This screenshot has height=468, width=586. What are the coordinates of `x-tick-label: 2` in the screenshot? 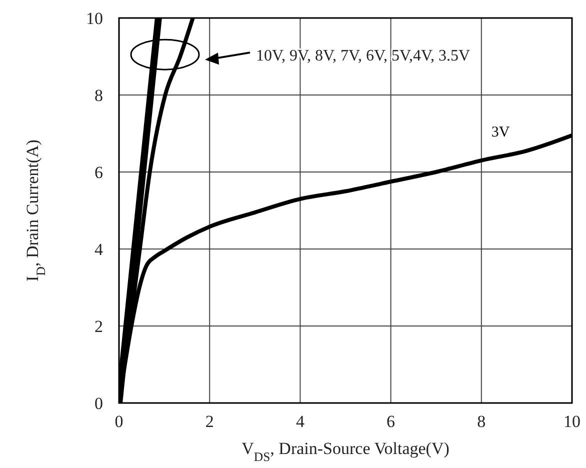 It's located at (209, 421).